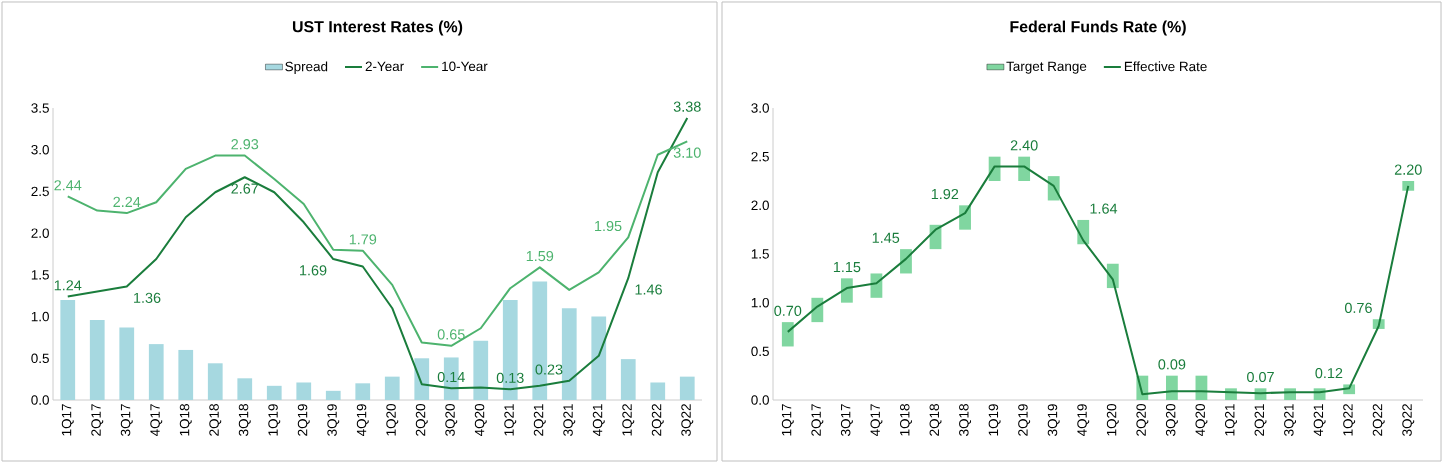 The width and height of the screenshot is (1447, 463). Describe the element at coordinates (68, 285) in the screenshot. I see `data-label: 1.24` at that location.